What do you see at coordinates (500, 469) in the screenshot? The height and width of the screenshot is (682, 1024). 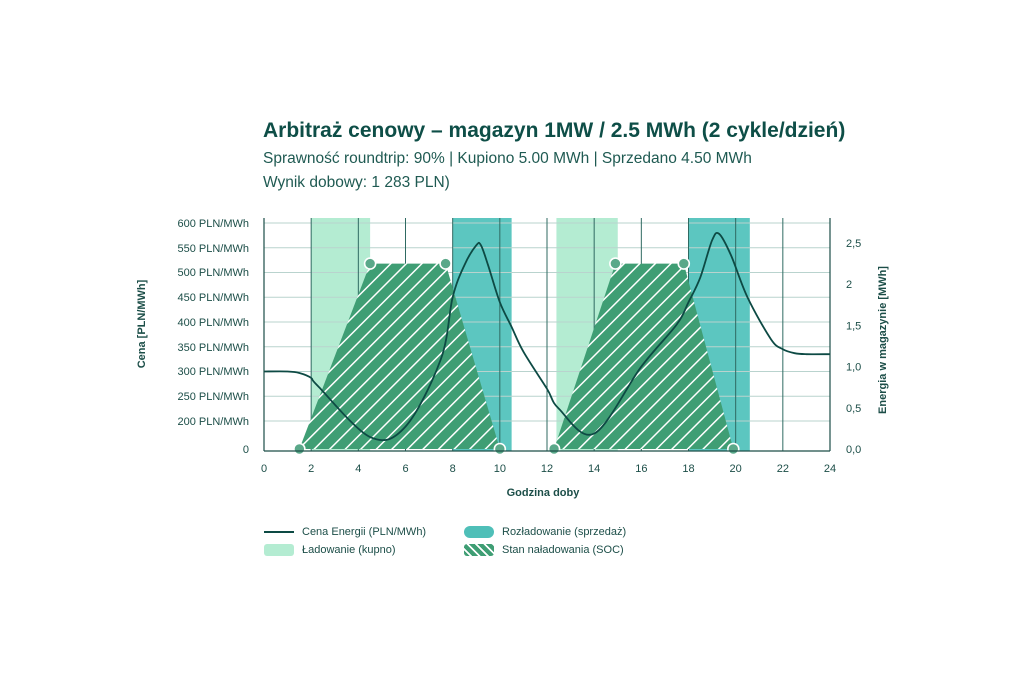 I see `x-tick-label-5: 10` at bounding box center [500, 469].